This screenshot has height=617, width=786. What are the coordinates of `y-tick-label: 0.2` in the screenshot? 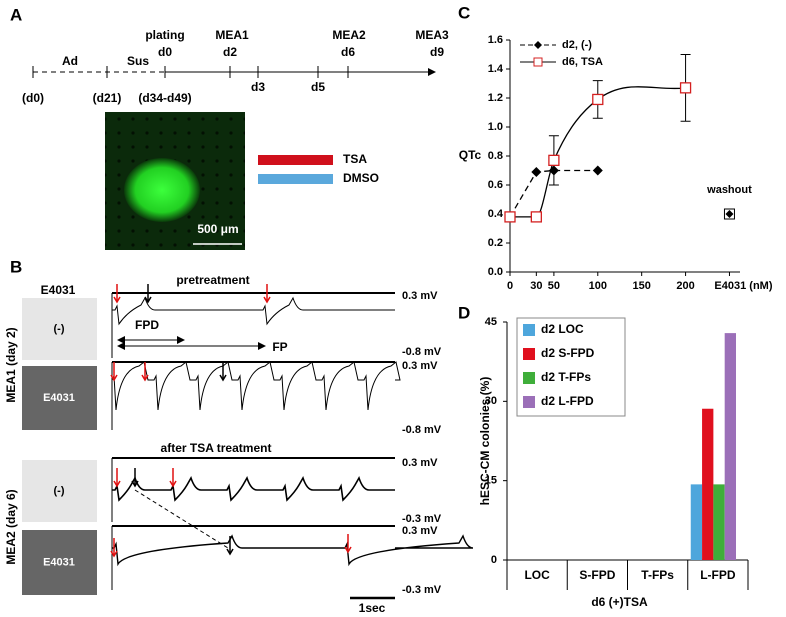 It's located at (495, 243).